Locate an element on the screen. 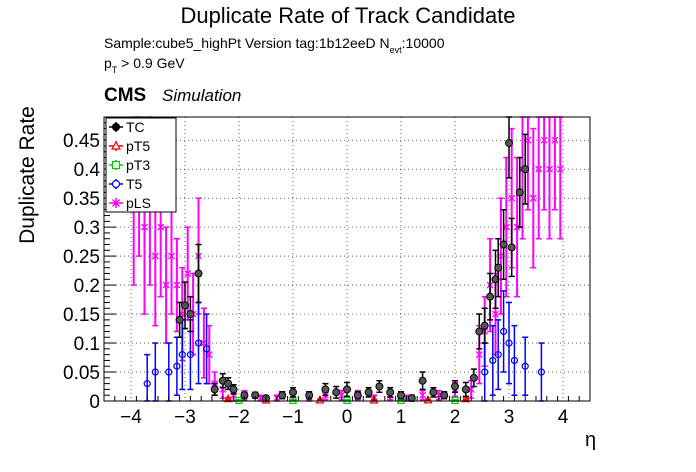 Image resolution: width=696 pixels, height=472 pixels. y-tick-label: 0.1 is located at coordinates (87, 344).